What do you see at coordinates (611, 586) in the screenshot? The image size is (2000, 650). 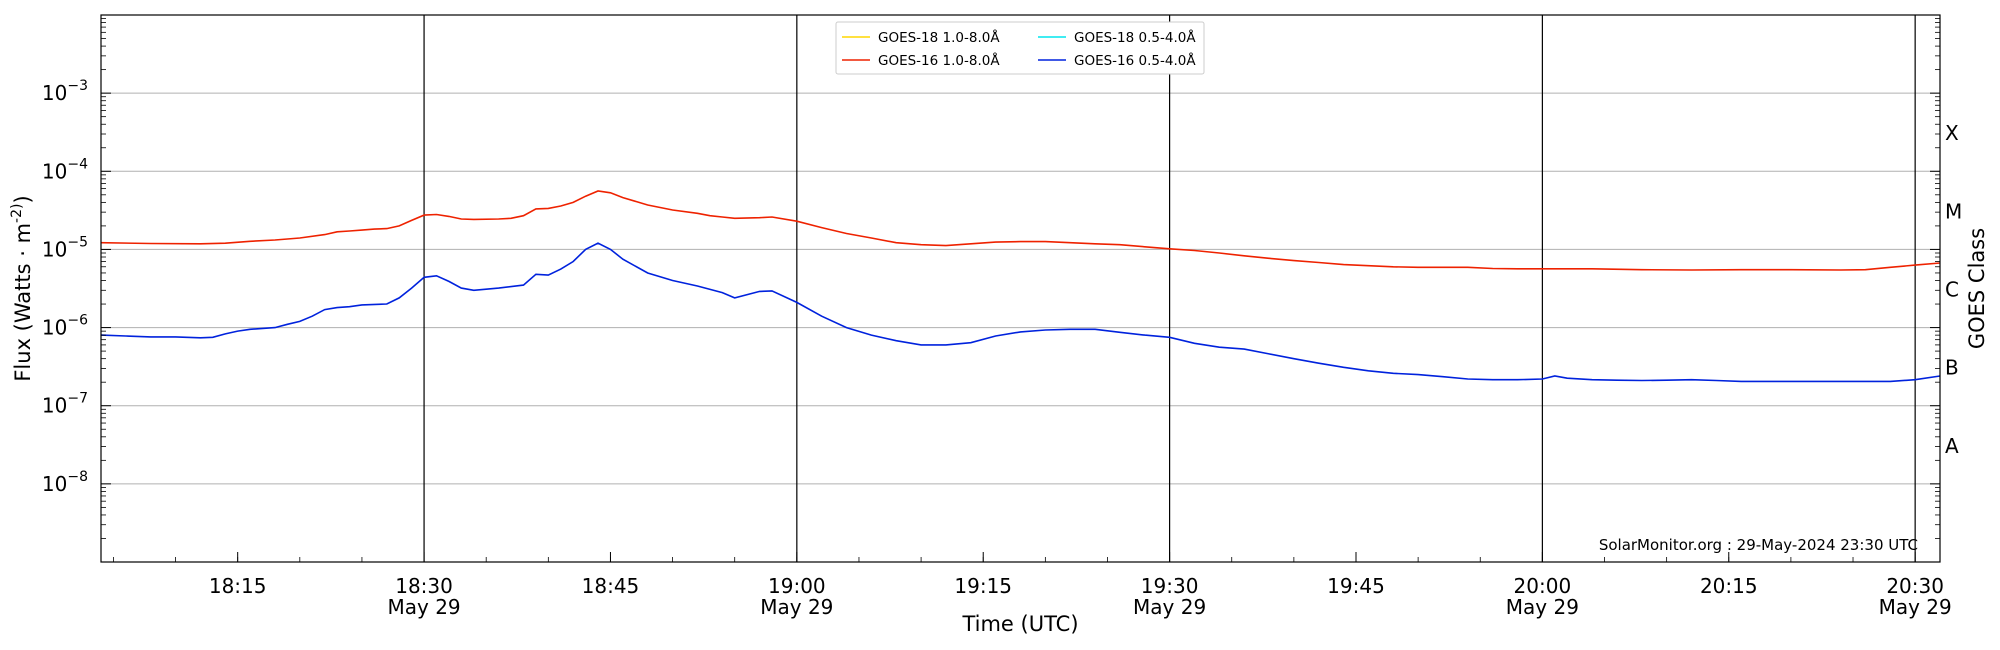 I see `x-tick-label: 18:45` at bounding box center [611, 586].